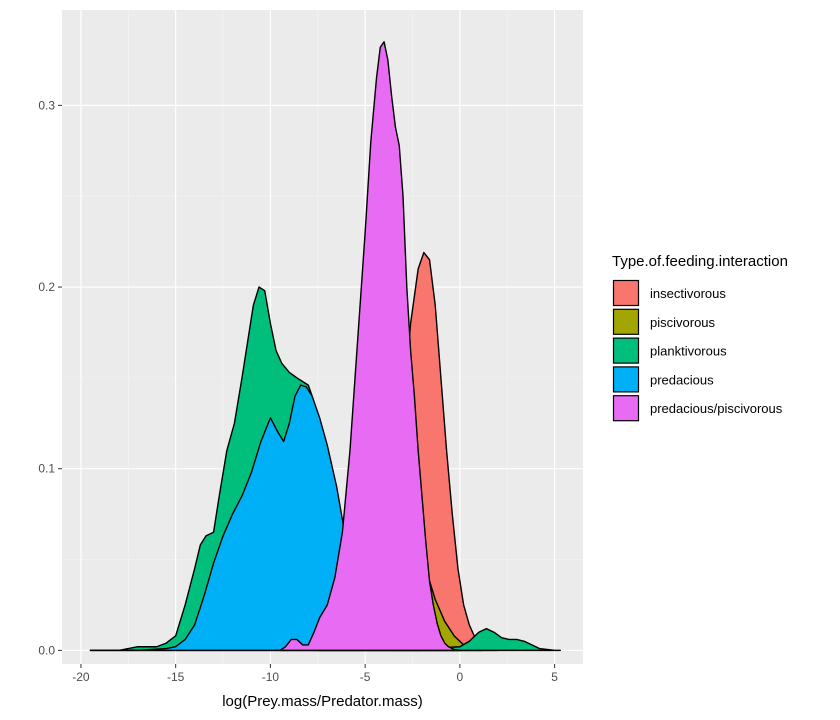  Describe the element at coordinates (716, 408) in the screenshot. I see `legend-label: predacious/piscivorous` at that location.